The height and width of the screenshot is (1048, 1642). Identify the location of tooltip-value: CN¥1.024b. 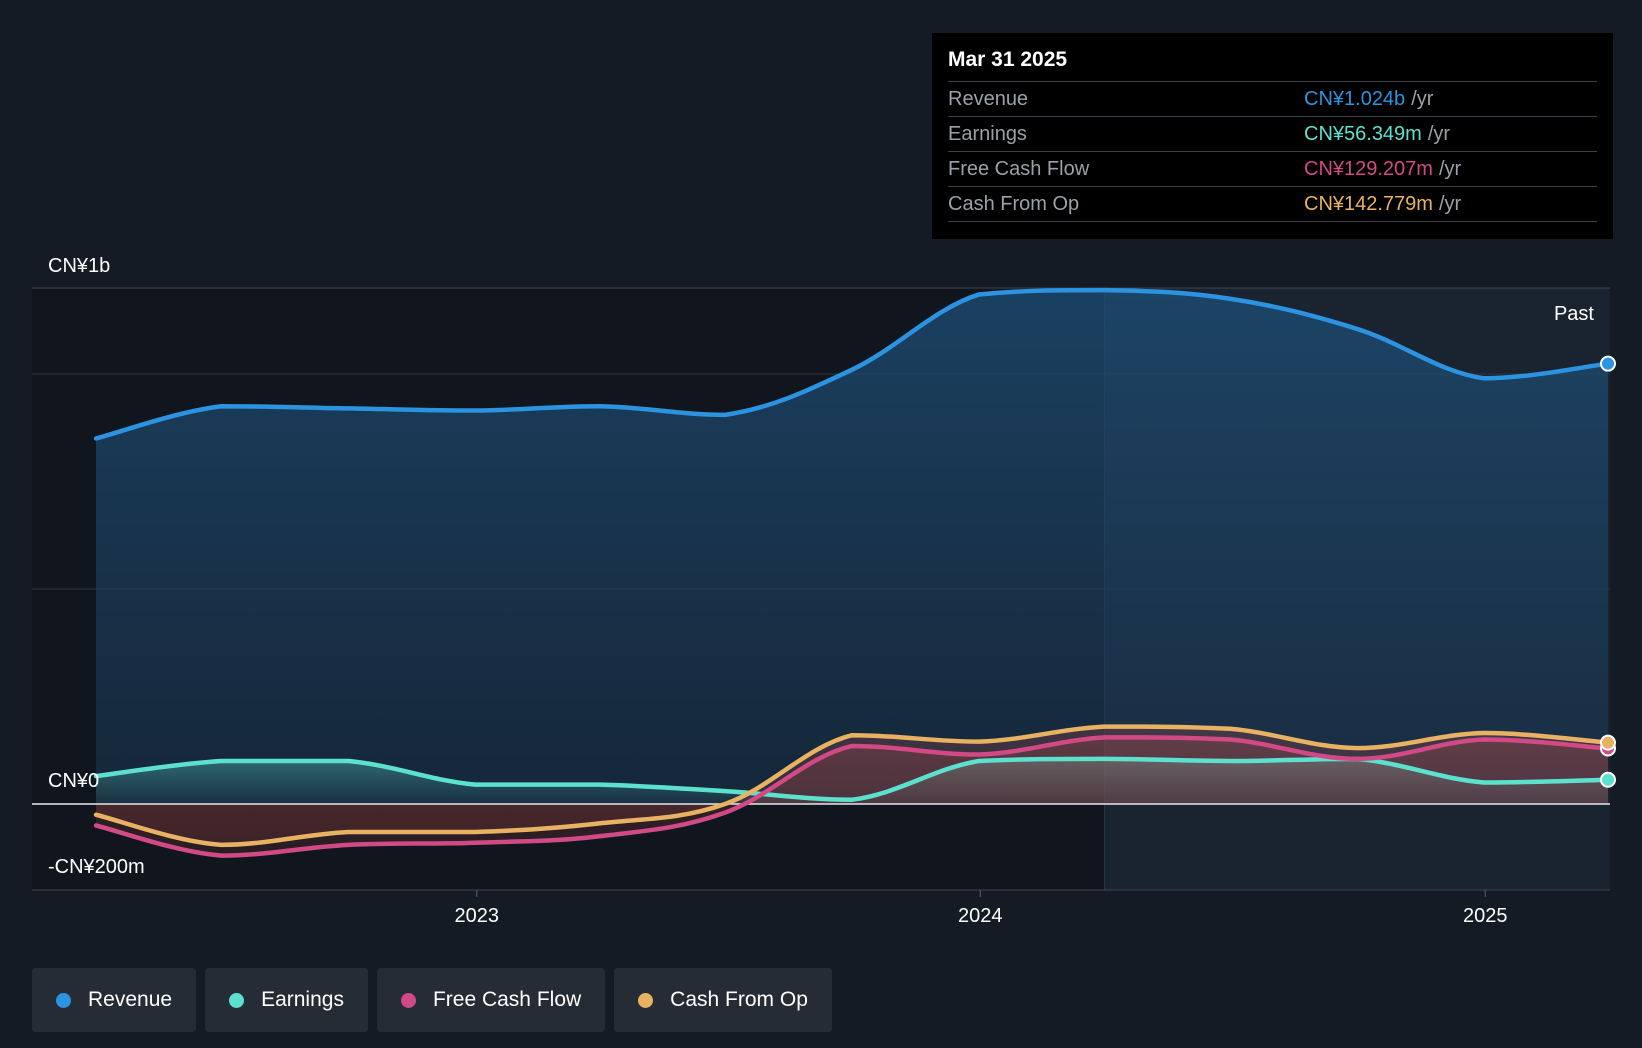
(1355, 99).